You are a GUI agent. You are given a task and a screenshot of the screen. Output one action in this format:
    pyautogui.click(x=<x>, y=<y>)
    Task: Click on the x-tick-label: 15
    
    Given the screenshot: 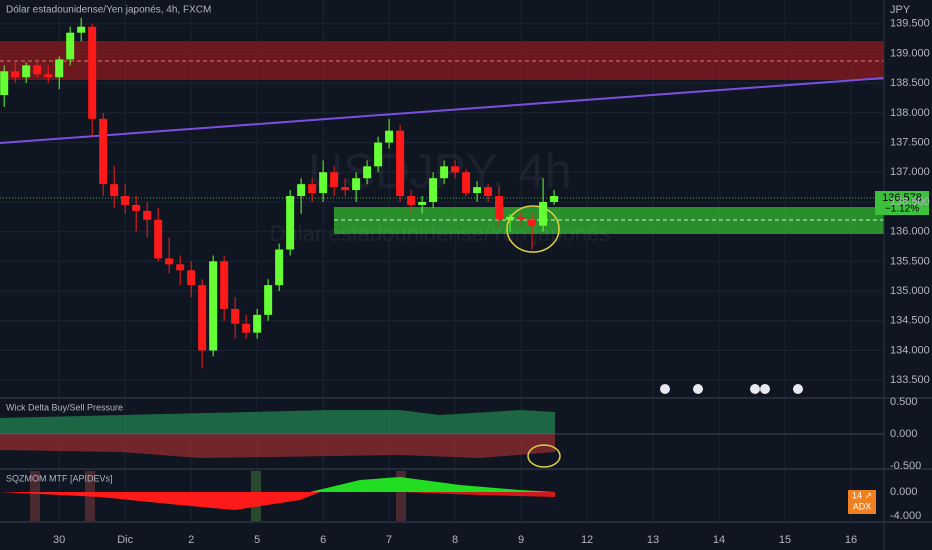 What is the action you would take?
    pyautogui.click(x=785, y=540)
    